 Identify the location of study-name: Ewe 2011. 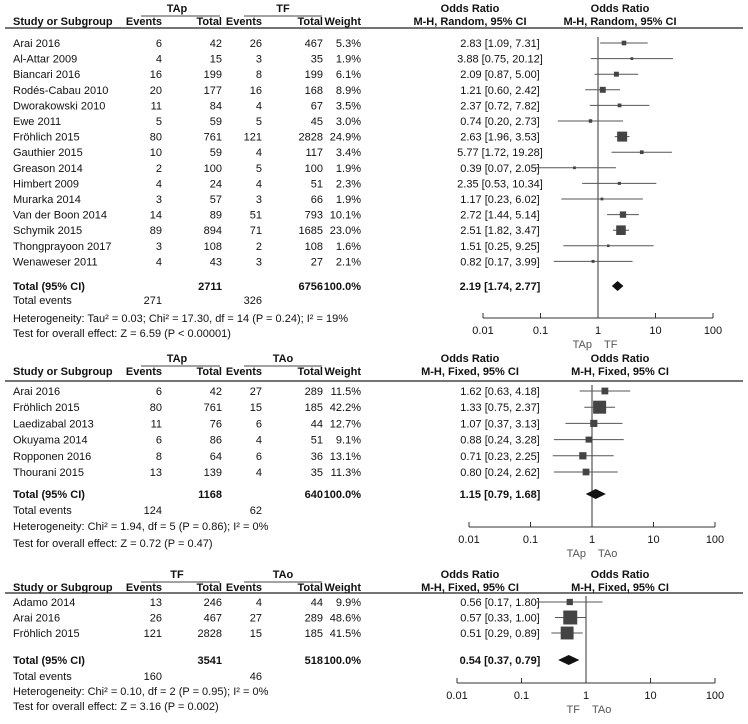
(37, 122).